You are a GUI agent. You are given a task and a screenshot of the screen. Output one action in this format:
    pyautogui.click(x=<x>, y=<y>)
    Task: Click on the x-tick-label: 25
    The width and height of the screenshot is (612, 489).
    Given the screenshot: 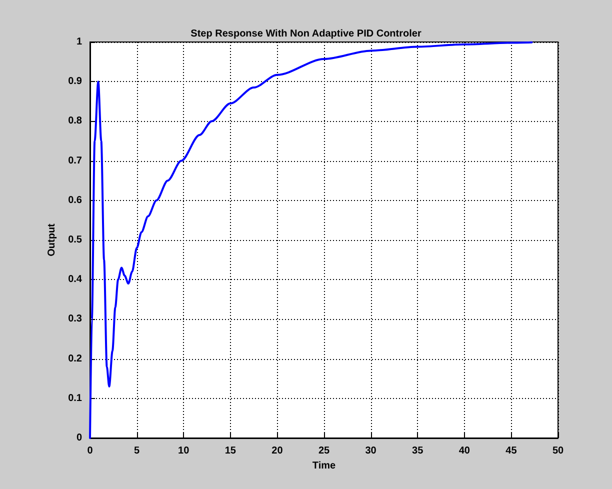 What is the action you would take?
    pyautogui.click(x=324, y=451)
    